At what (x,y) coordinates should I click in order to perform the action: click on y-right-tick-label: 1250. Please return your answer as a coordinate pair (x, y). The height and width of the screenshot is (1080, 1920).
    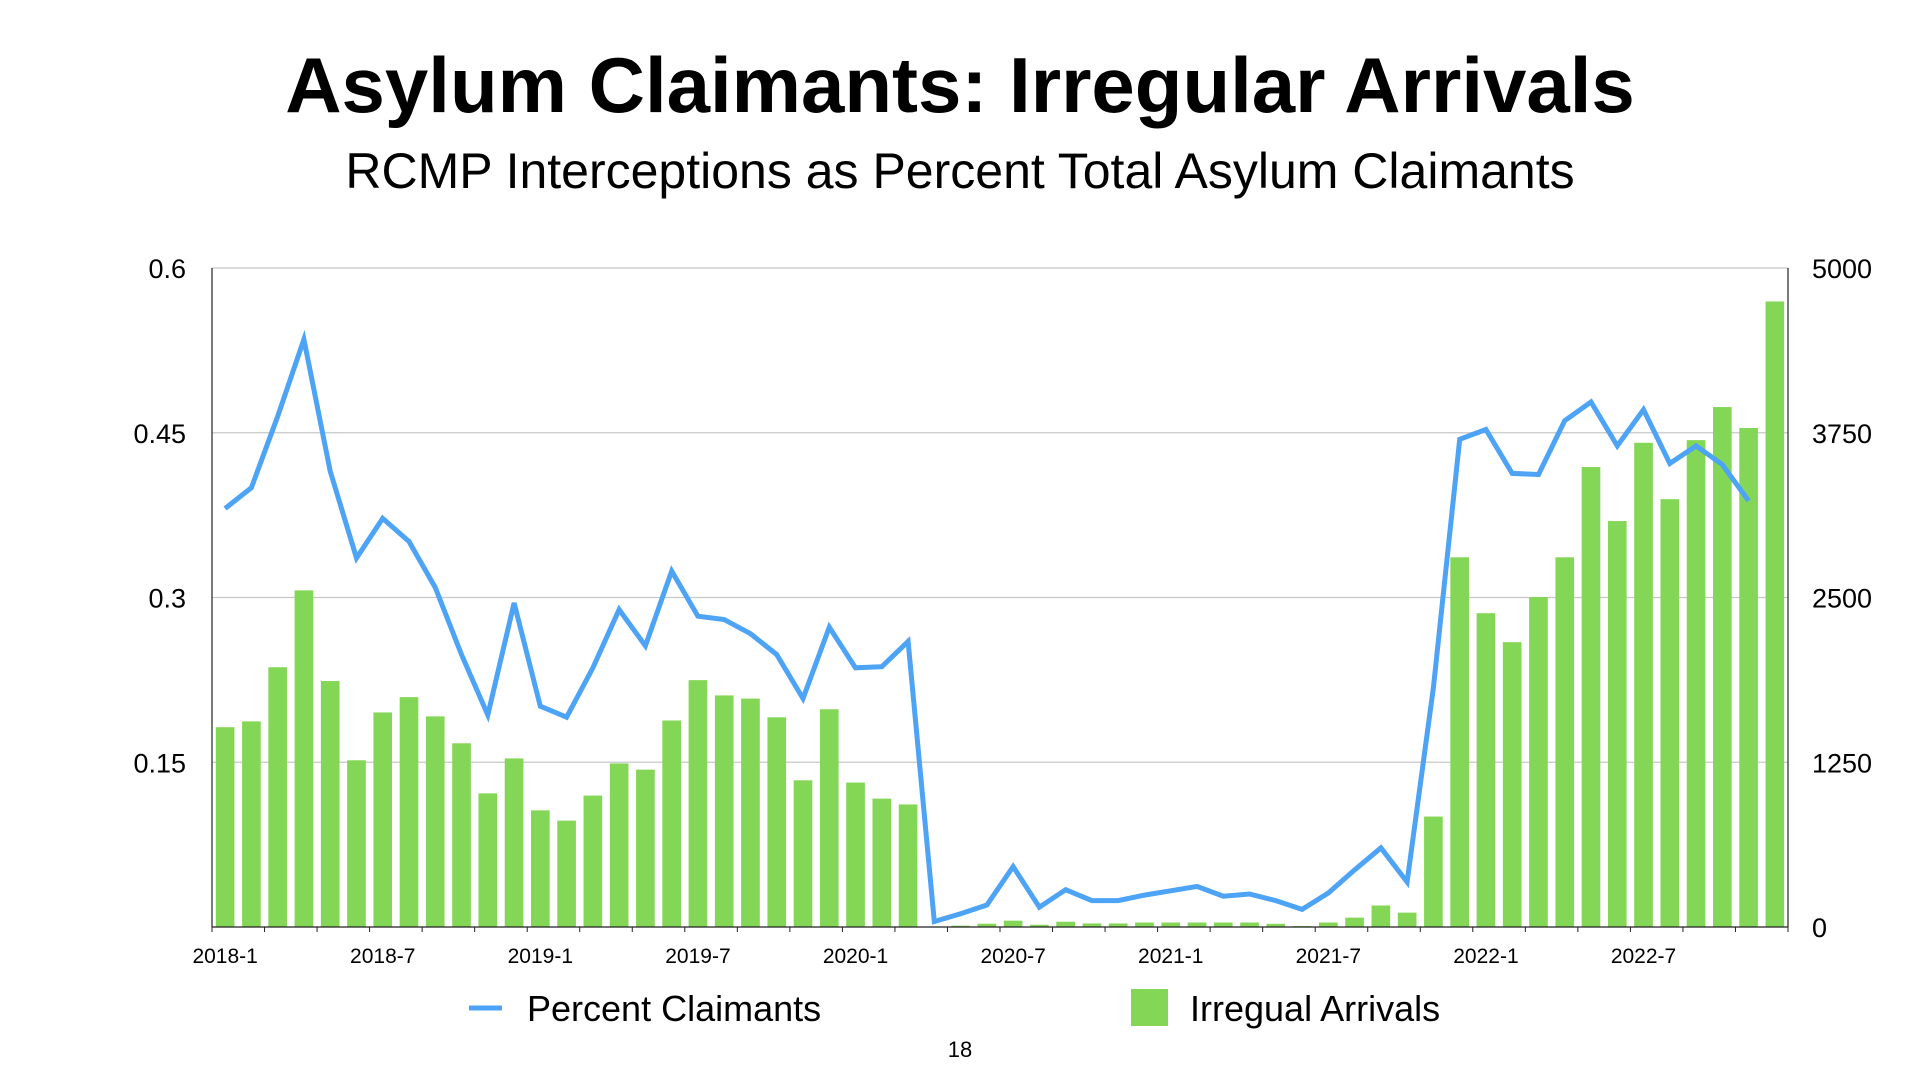
    Looking at the image, I should click on (1842, 763).